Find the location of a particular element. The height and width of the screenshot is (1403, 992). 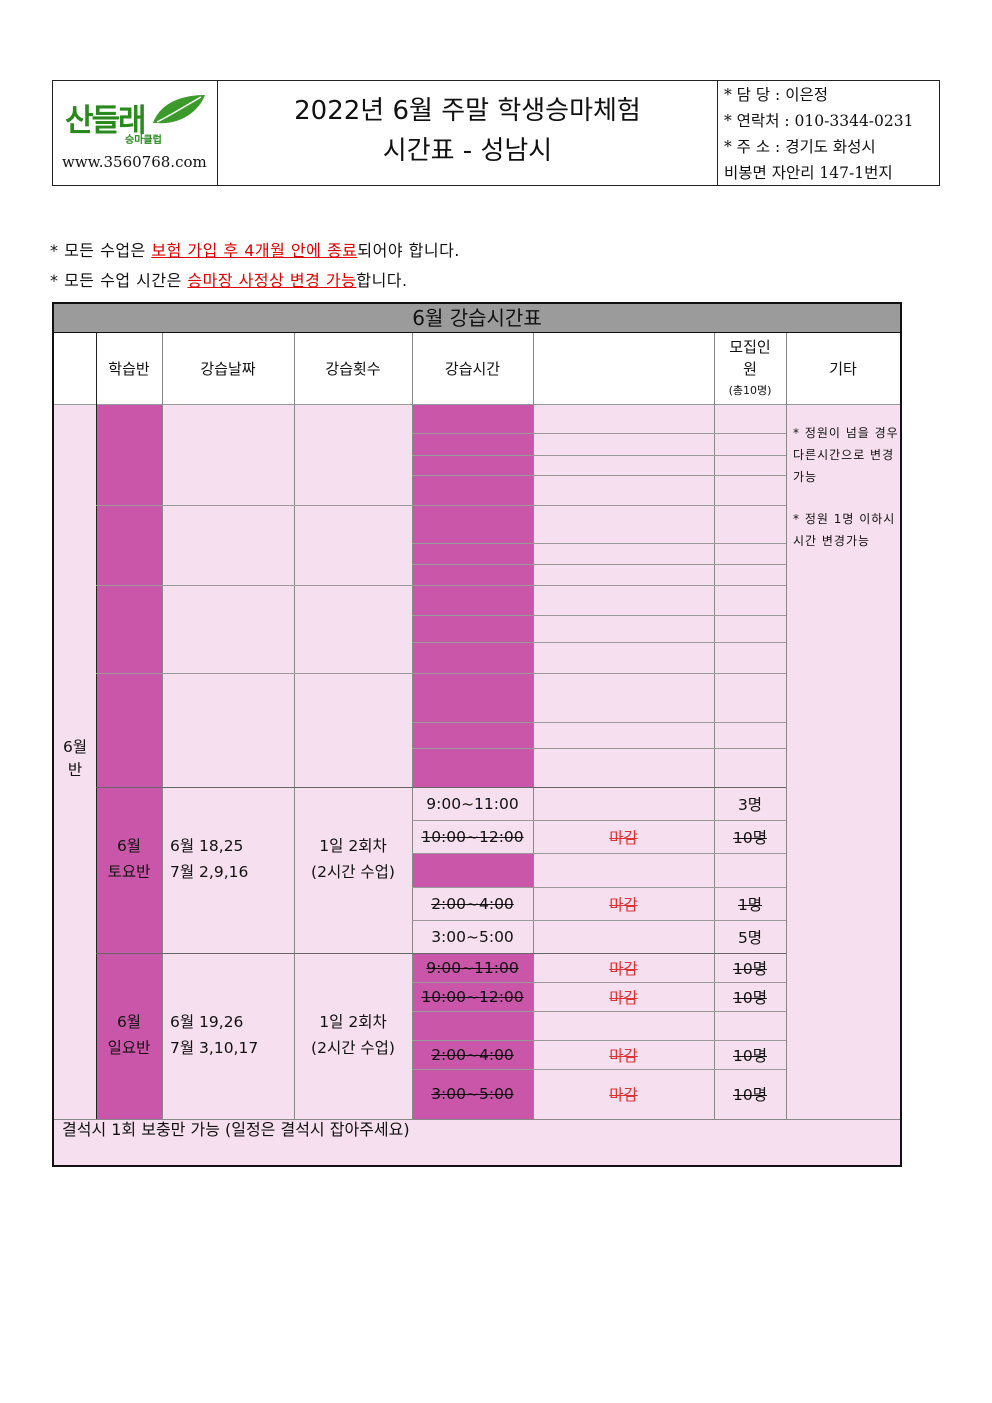

sunday-class: 6월 일요반 is located at coordinates (129, 1035).